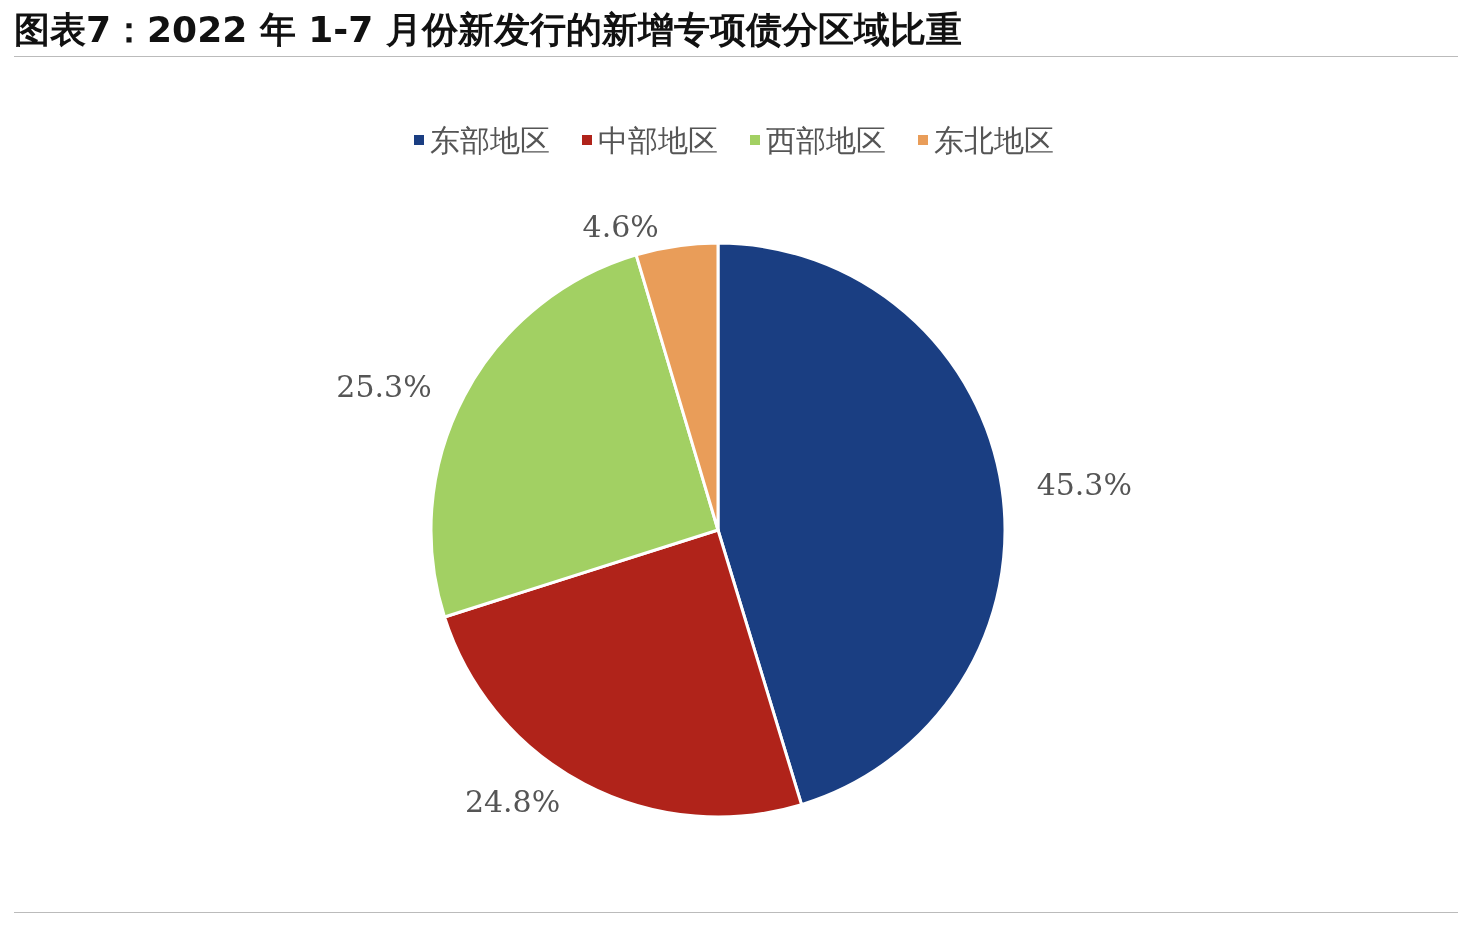 Image resolution: width=1466 pixels, height=926 pixels. I want to click on data-label: 4.6%, so click(620, 226).